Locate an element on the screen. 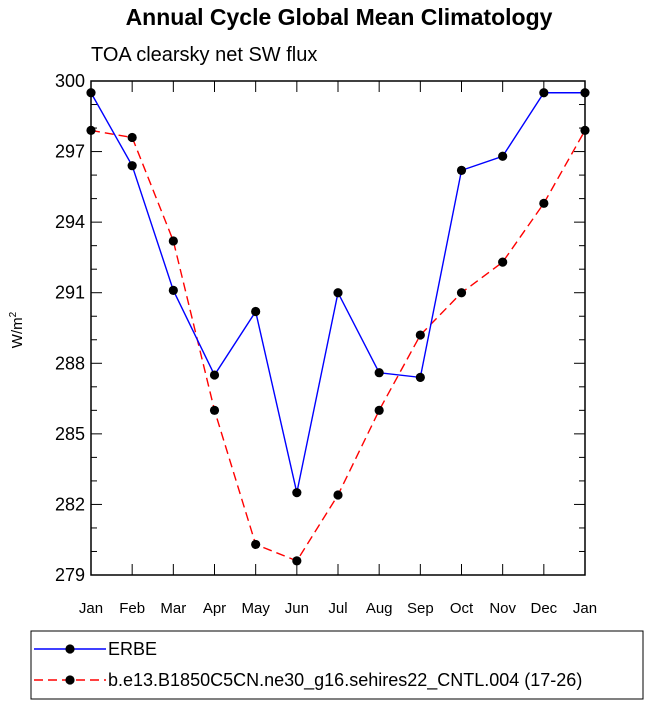 This screenshot has width=649, height=703. y-tick-label: 294 is located at coordinates (70, 222).